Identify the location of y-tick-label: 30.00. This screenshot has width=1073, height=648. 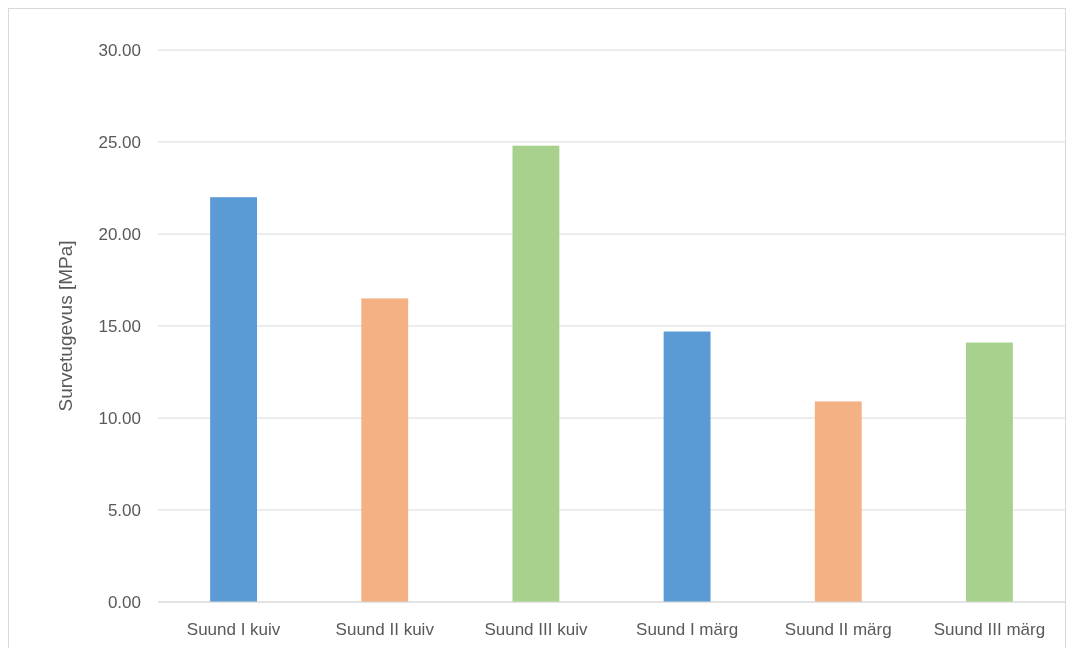
(119, 50).